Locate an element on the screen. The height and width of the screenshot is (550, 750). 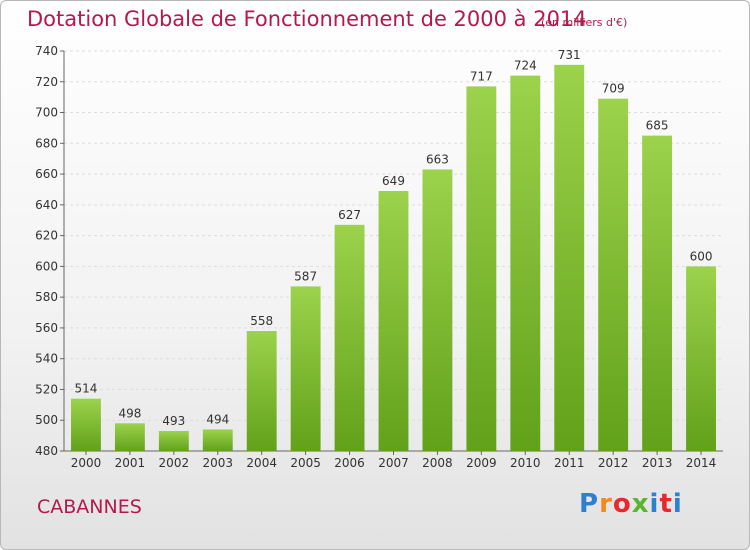
data-label: 494 is located at coordinates (217, 419).